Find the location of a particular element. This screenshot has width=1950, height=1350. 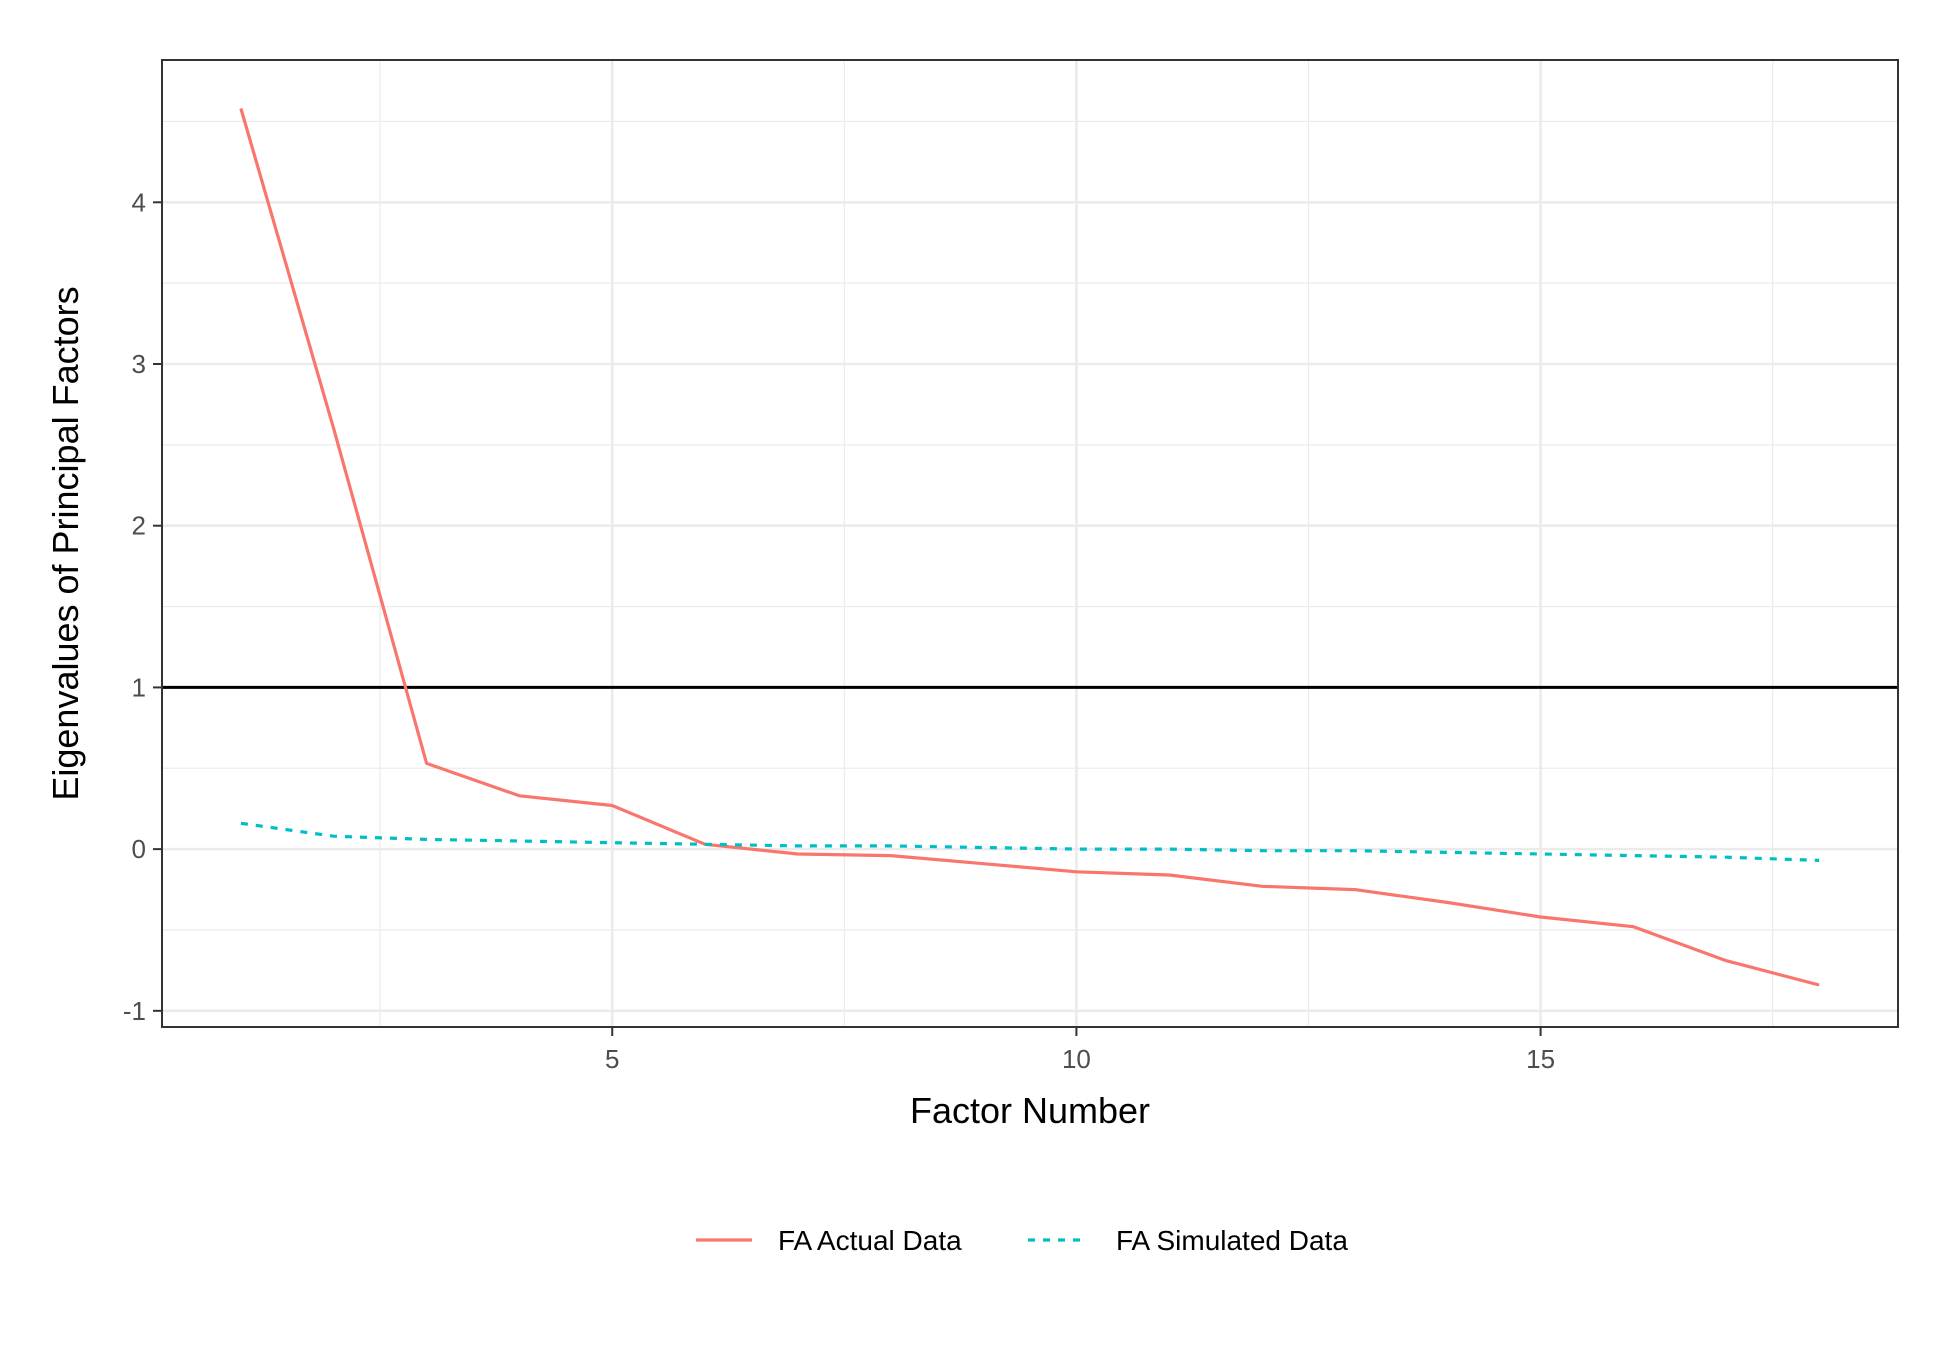

legend-label-actual: FA Actual Data is located at coordinates (870, 1240).